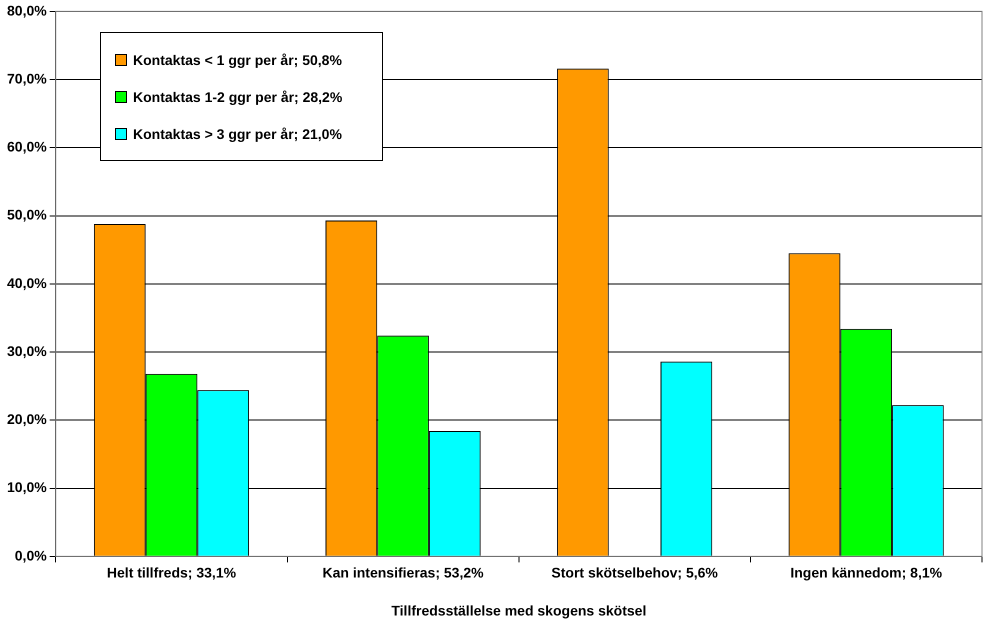 The height and width of the screenshot is (628, 990). I want to click on y-tick-label: 60,0%, so click(27, 146).